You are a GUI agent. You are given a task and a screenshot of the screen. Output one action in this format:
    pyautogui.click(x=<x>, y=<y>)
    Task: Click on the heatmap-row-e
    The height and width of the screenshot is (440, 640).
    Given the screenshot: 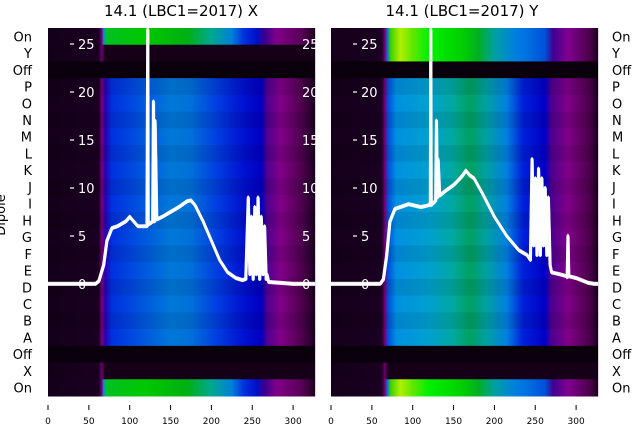 What is the action you would take?
    pyautogui.click(x=465, y=271)
    